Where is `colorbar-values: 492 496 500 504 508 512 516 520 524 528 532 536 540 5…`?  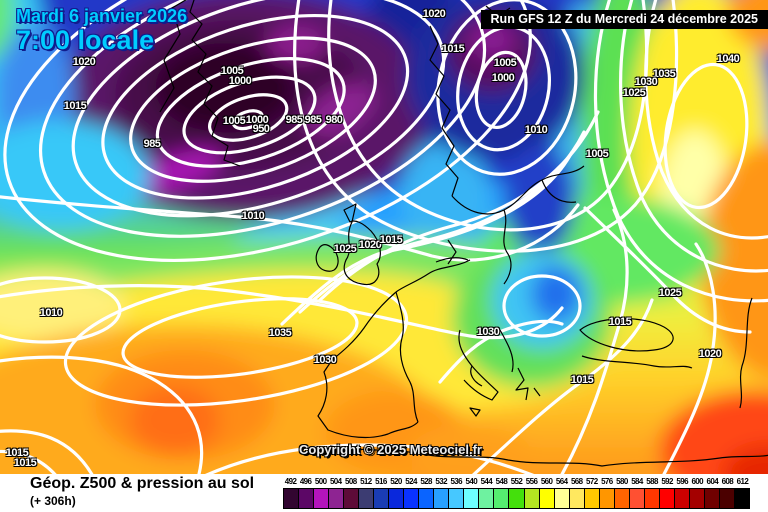 colorbar-values: 492 496 500 504 508 512 516 520 524 528 532 536 540 5… is located at coordinates (516, 482).